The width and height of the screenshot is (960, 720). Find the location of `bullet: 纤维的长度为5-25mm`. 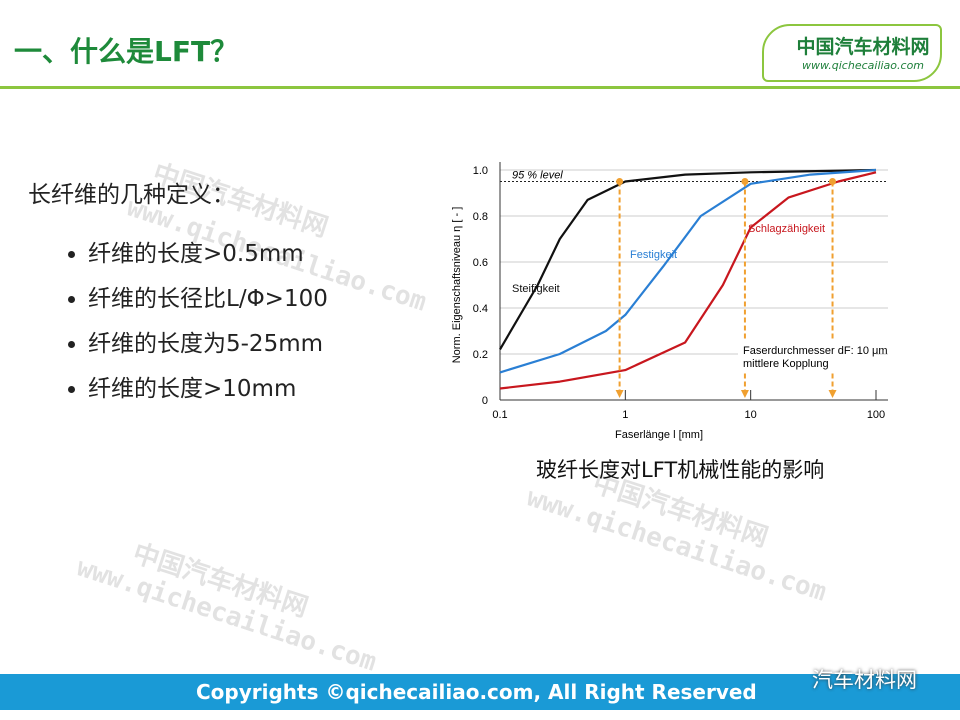

bullet: 纤维的长度为5-25mm is located at coordinates (208, 344).